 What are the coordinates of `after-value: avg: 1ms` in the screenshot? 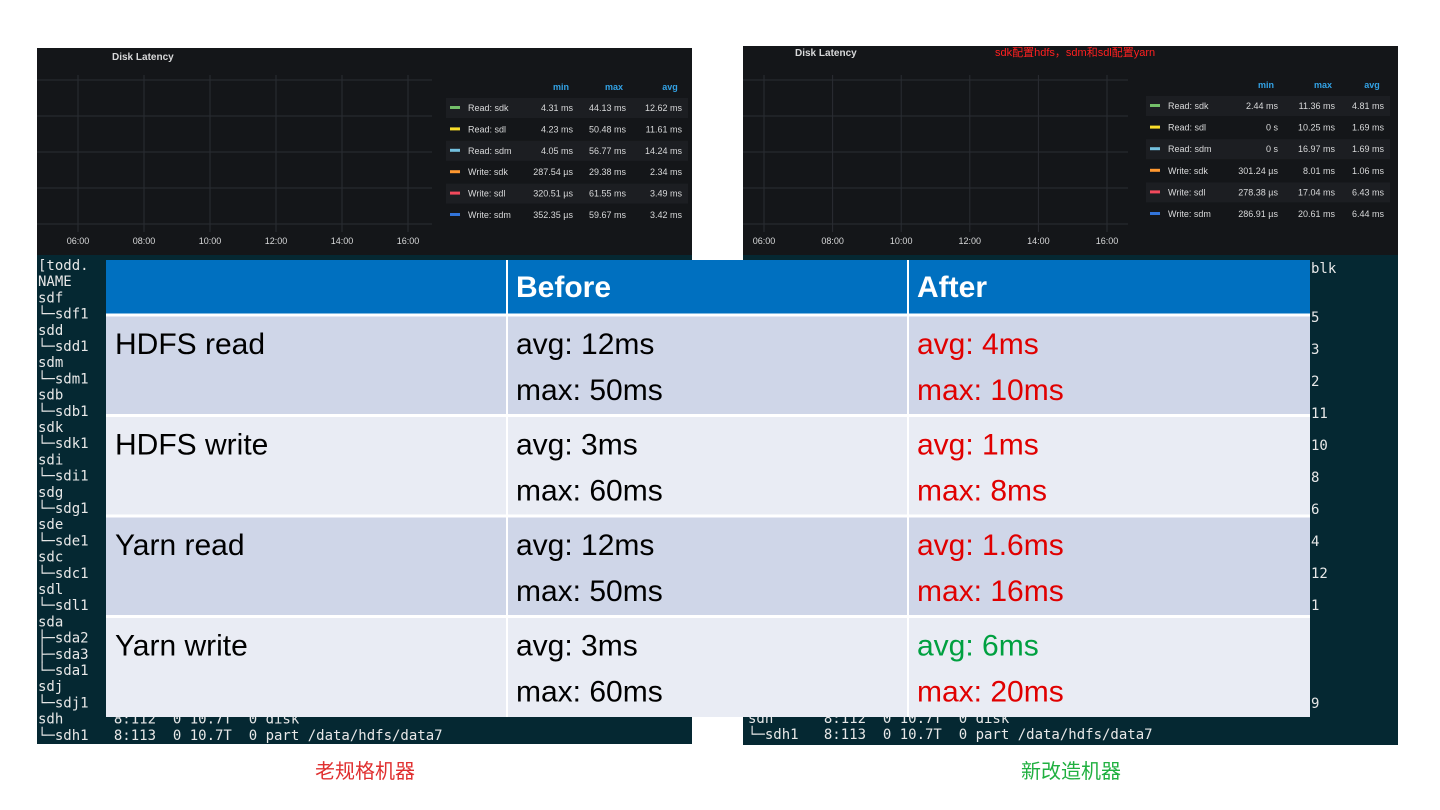 It's located at (978, 445).